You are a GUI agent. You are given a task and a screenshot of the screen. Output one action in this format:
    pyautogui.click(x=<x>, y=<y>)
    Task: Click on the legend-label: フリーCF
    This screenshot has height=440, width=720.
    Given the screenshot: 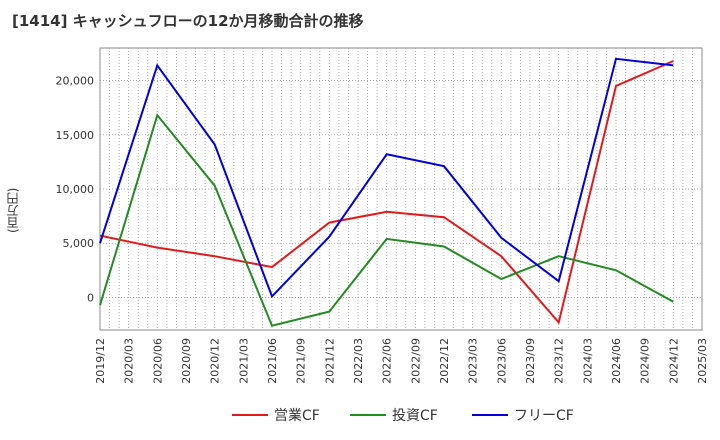 What is the action you would take?
    pyautogui.click(x=544, y=416)
    